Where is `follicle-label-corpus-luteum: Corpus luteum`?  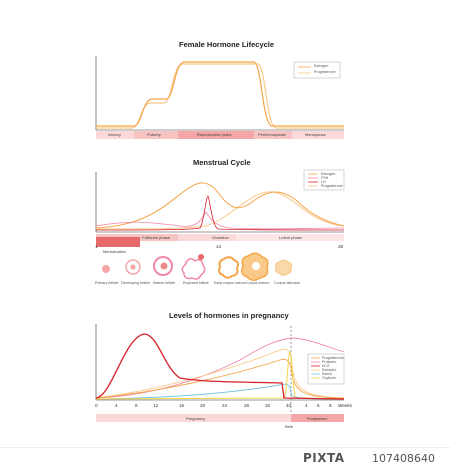
follicle-label-corpus-luteum: Corpus luteum is located at coordinates (258, 283).